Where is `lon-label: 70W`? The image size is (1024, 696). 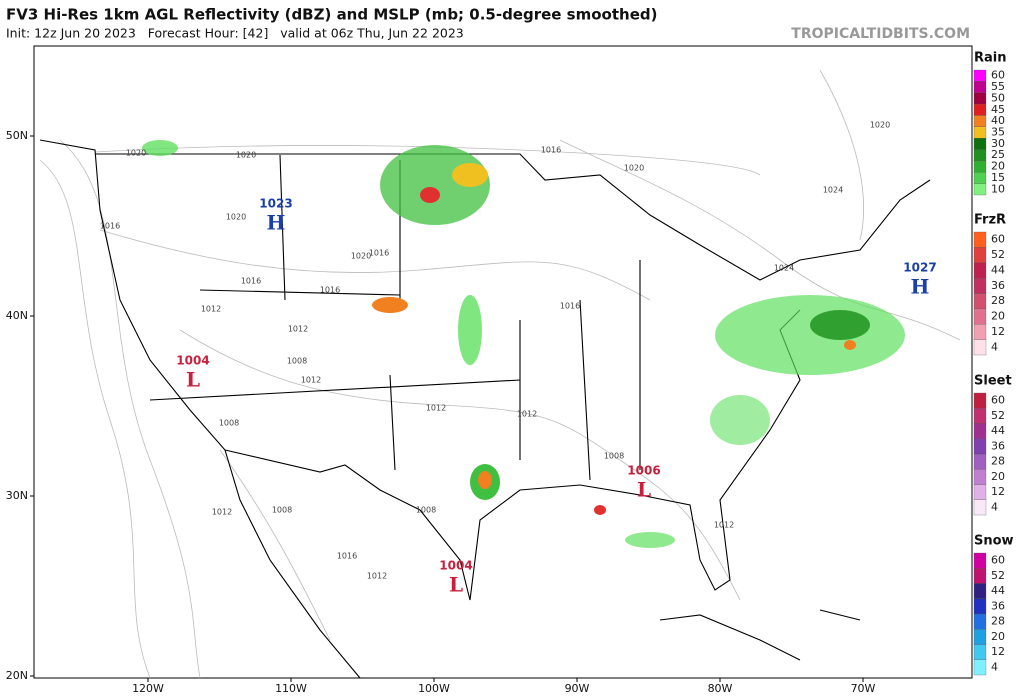
lon-label: 70W is located at coordinates (863, 688).